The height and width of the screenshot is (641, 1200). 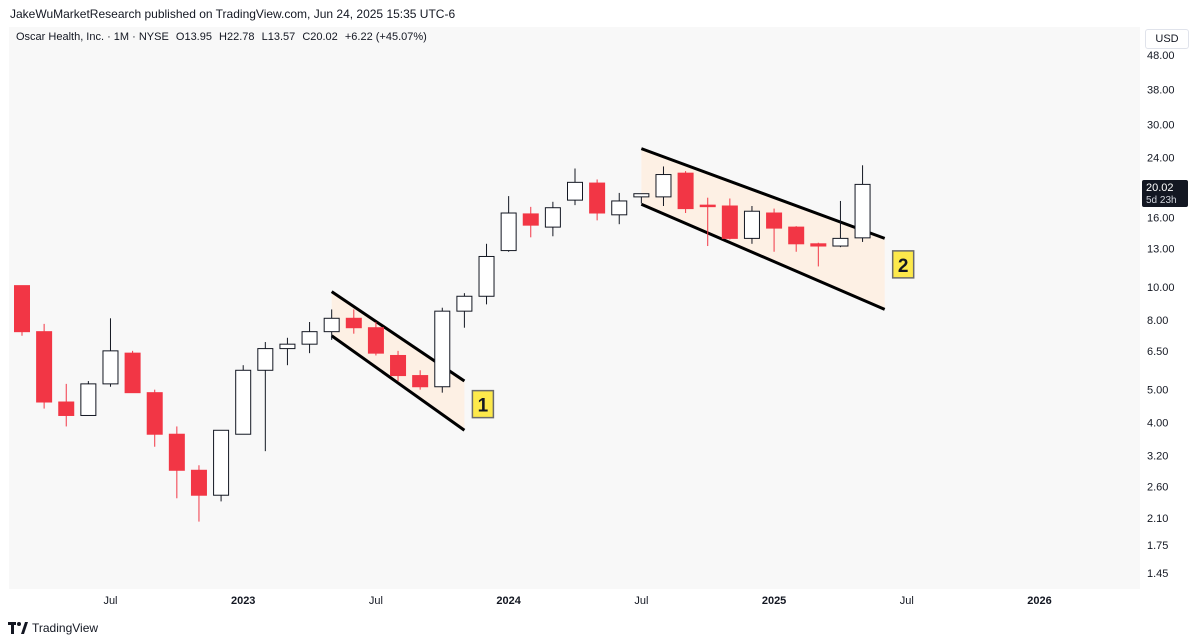 I want to click on annotation-labels: 12, so click(x=693, y=334).